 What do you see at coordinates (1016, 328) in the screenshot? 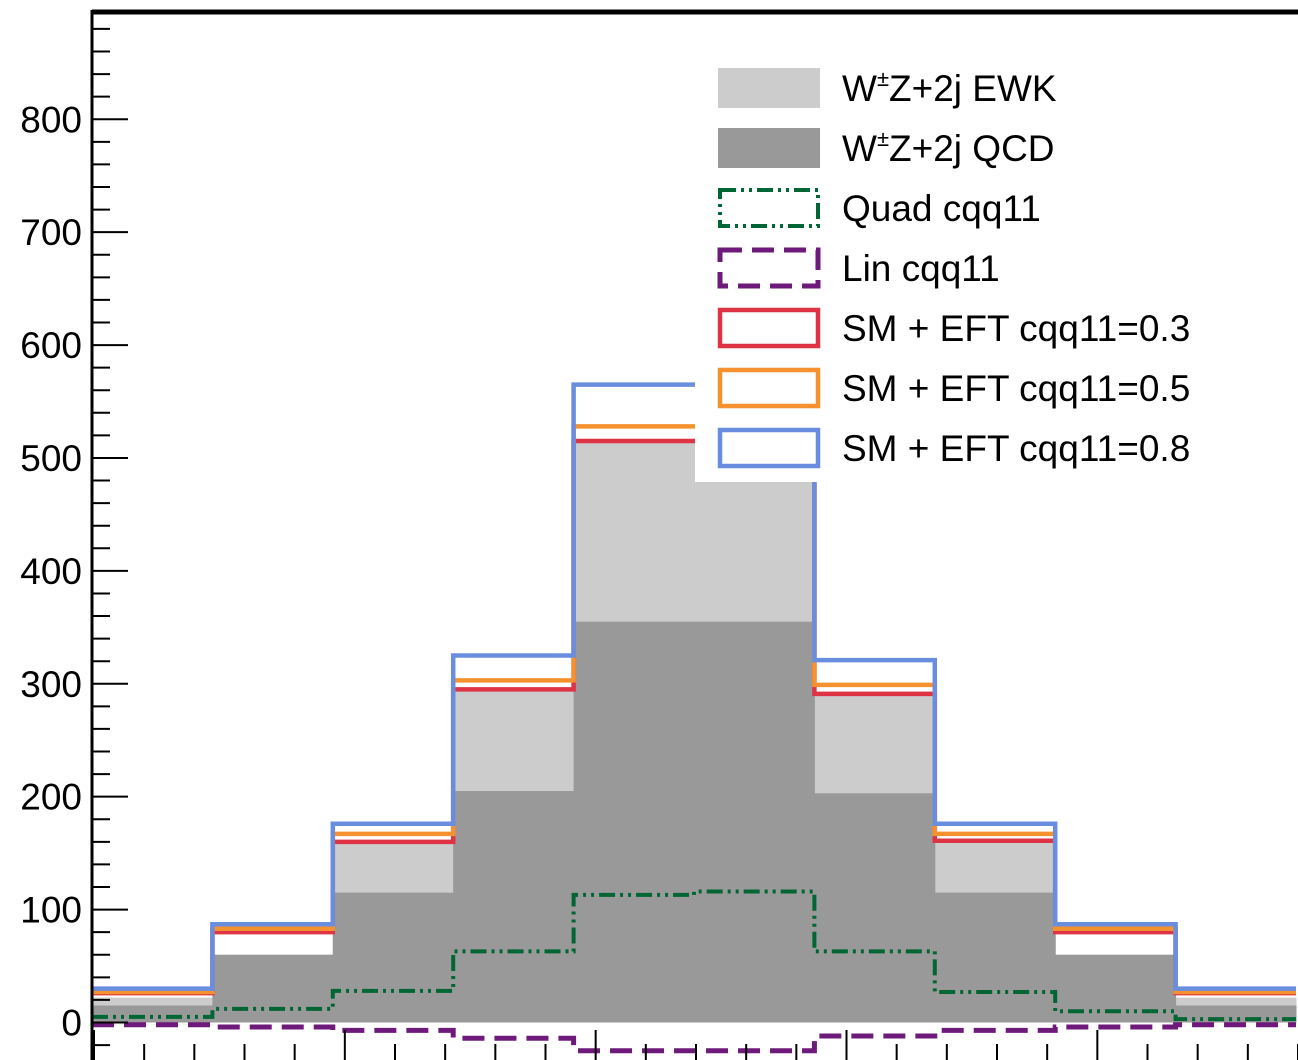
I see `legend-label-sm-eft-cqq11-0-3: SM + EFT cqq11=0.3` at bounding box center [1016, 328].